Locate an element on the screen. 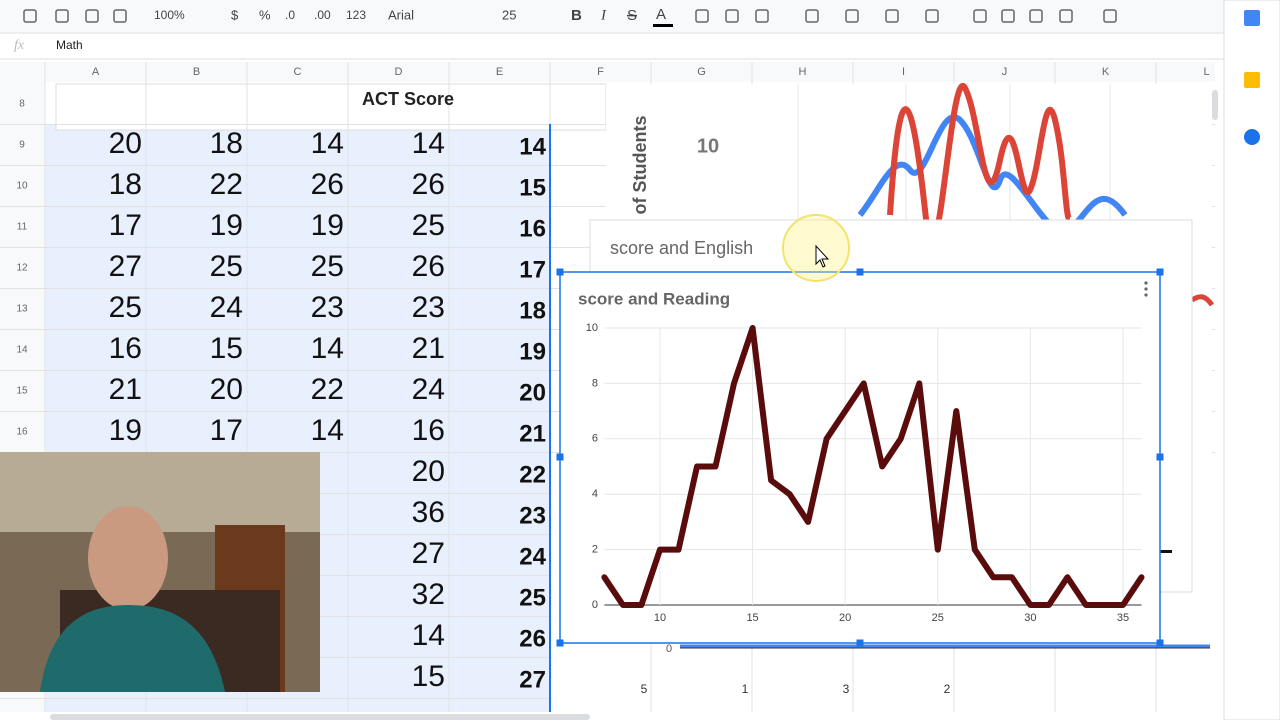 The width and height of the screenshot is (1280, 725). toolbar-item: 123 is located at coordinates (356, 15).